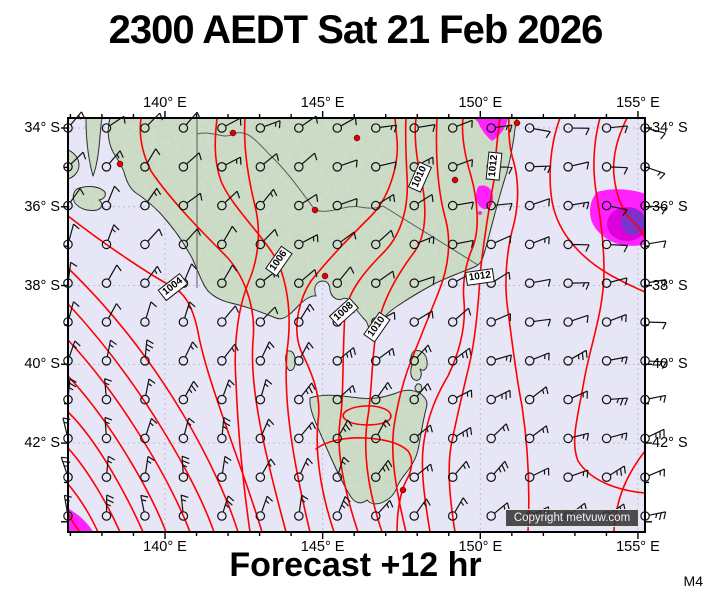 This screenshot has height=600, width=711. Describe the element at coordinates (494, 166) in the screenshot. I see `isobar-value-label: 1012` at that location.